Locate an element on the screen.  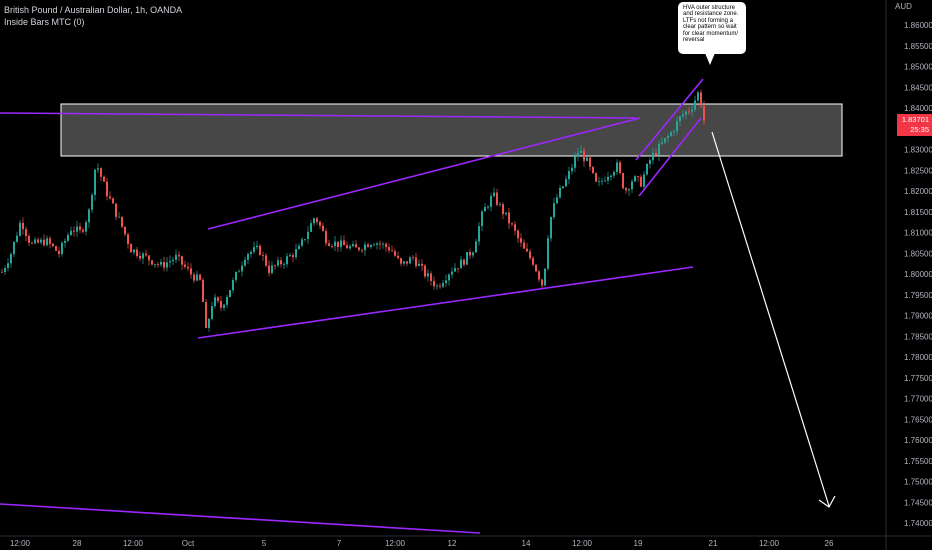
callout-pointer is located at coordinates (710, 59).